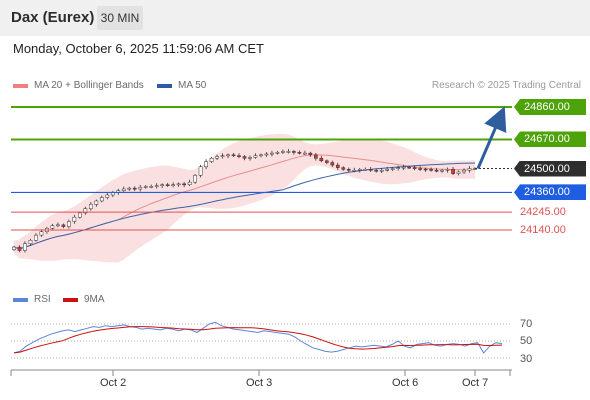  Describe the element at coordinates (550, 139) in the screenshot. I see `level-label-r1: 24670.00` at that location.